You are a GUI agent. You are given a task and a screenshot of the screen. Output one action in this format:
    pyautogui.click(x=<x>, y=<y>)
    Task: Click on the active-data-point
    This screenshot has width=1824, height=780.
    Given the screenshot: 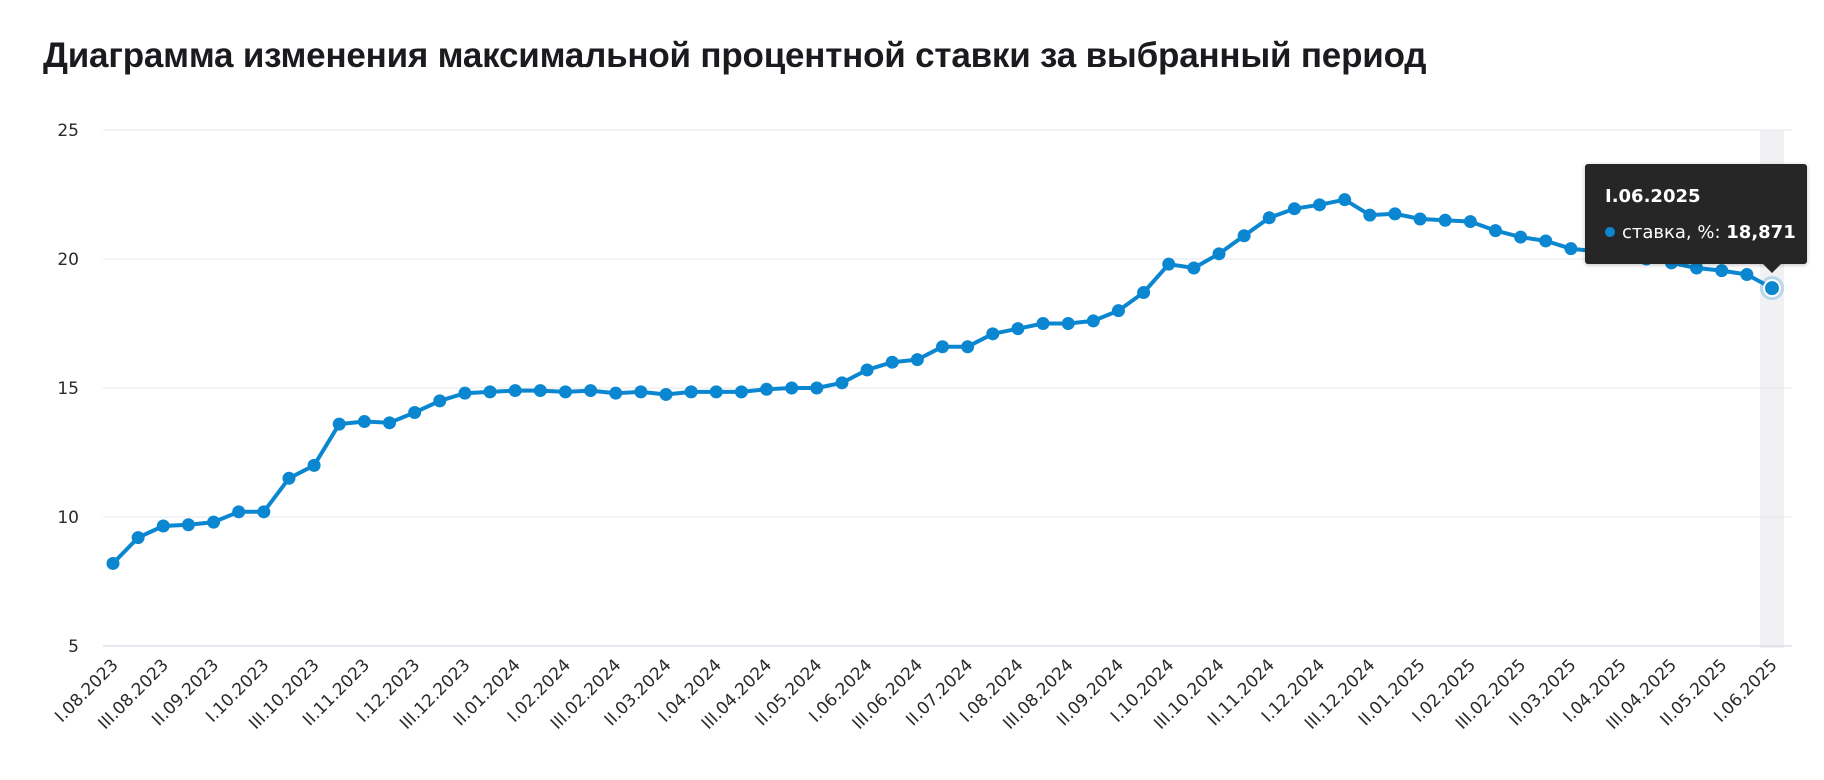 What is the action you would take?
    pyautogui.click(x=1772, y=288)
    